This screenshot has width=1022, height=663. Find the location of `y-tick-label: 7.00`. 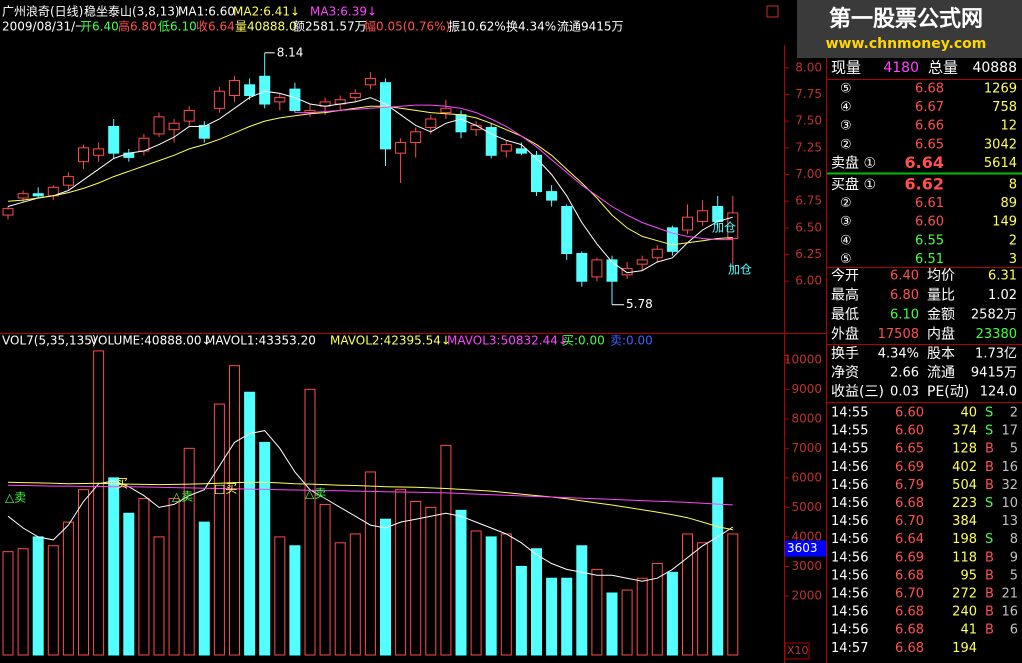

y-tick-label: 7.00 is located at coordinates (808, 174).